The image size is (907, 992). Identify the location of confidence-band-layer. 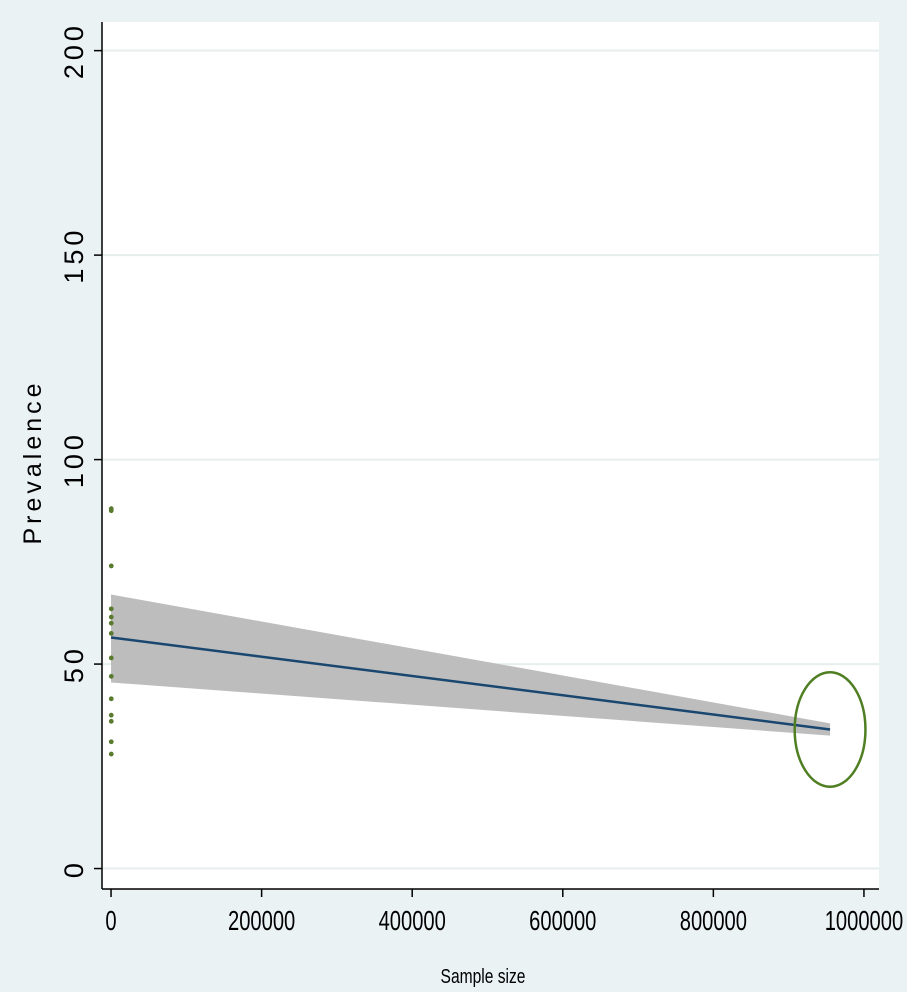
(471, 665).